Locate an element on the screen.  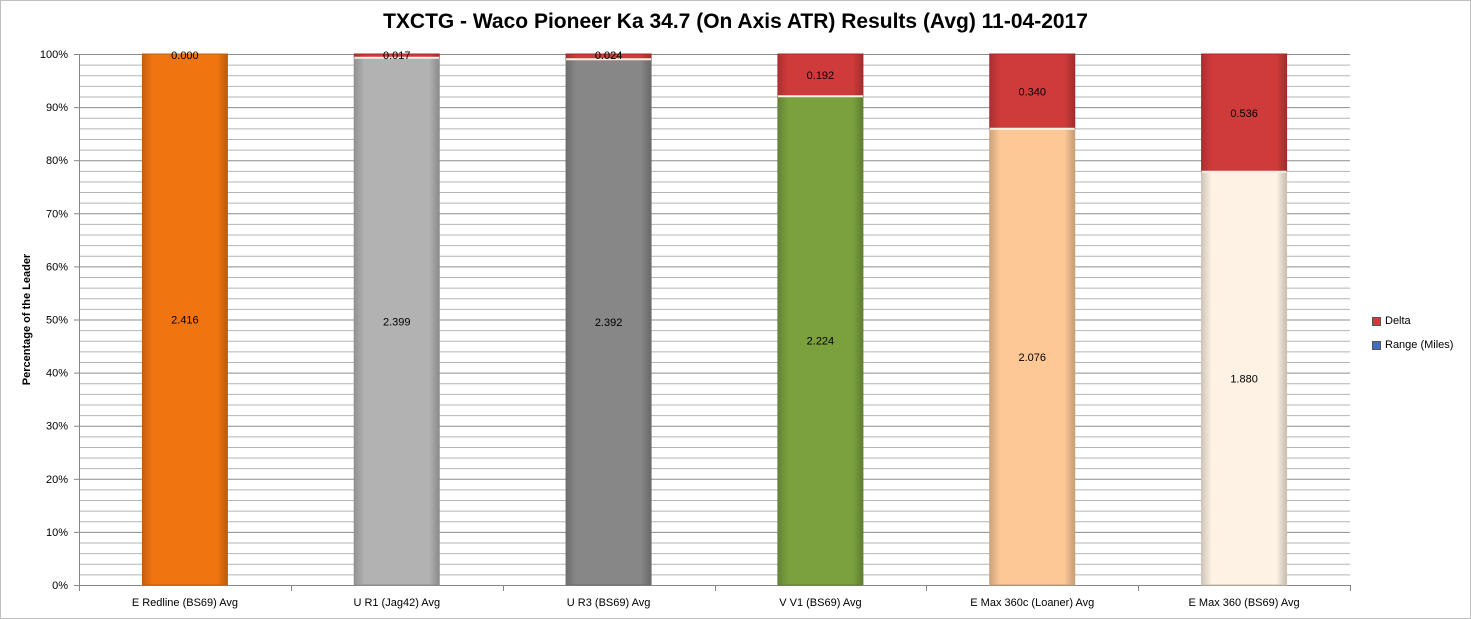
x-tick-label: U R1 (Jag42) Avg is located at coordinates (396, 603).